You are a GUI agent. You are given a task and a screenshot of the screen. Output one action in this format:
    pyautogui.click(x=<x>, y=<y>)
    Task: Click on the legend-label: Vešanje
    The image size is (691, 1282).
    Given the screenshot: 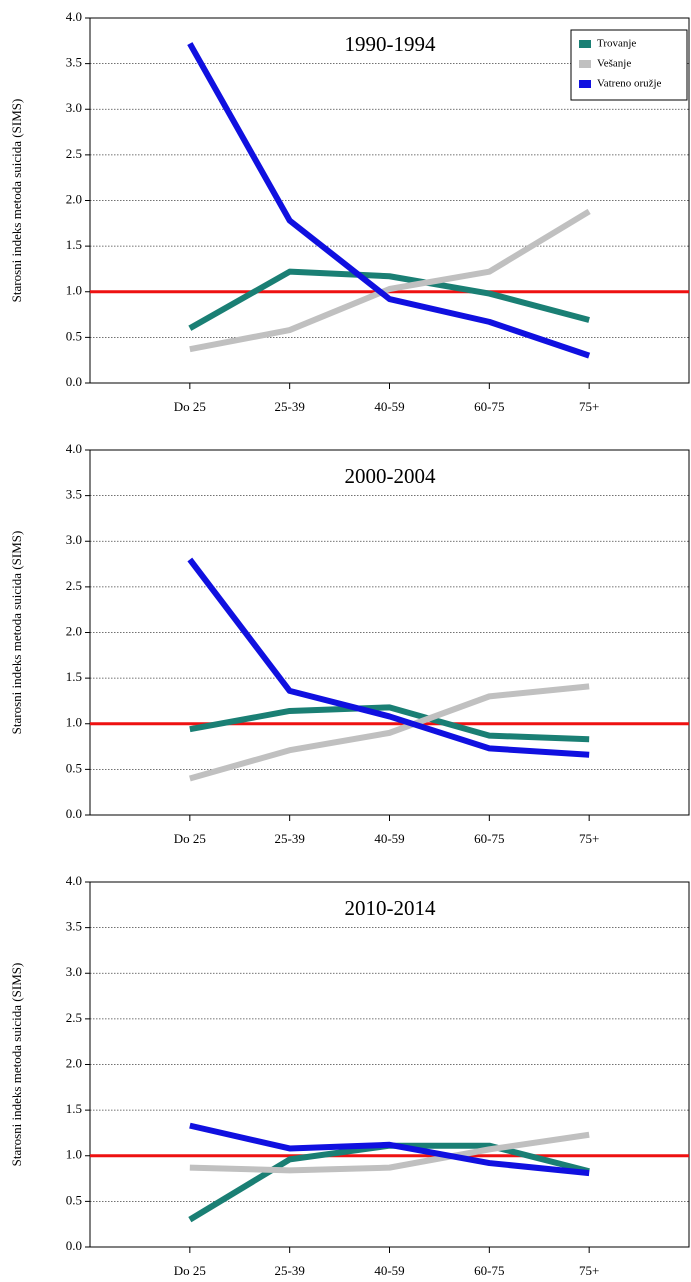 What is the action you would take?
    pyautogui.click(x=614, y=64)
    